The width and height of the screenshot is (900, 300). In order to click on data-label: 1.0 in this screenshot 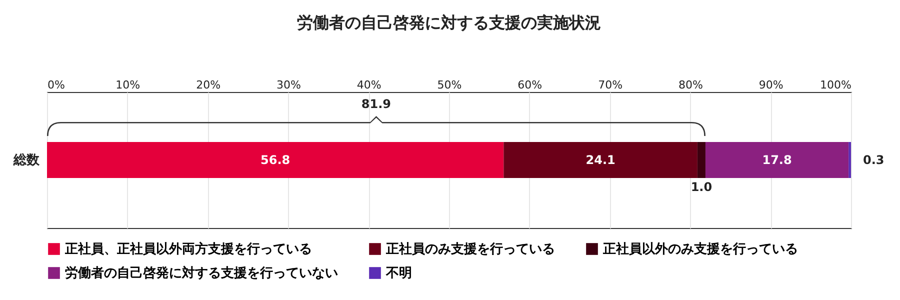, I will do `click(701, 187)`.